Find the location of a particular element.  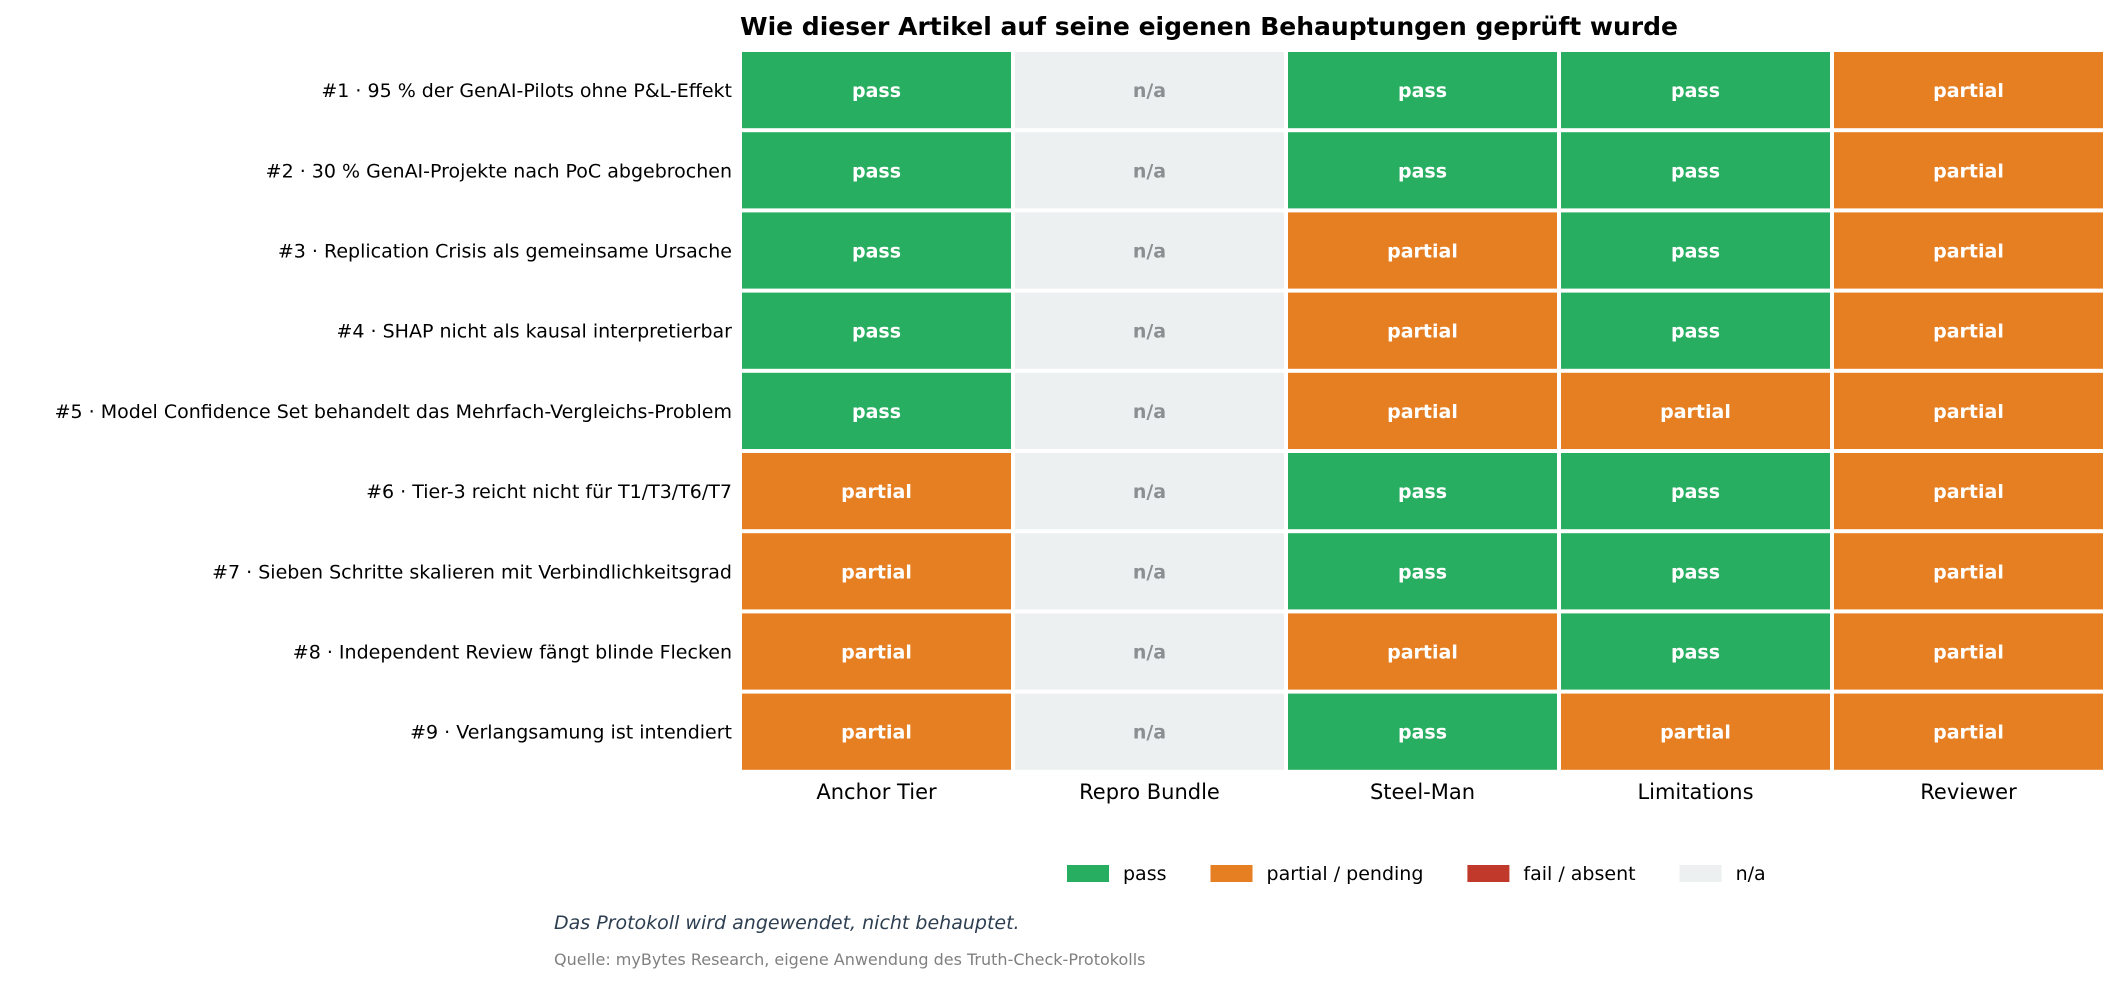

column-label-steel-man: Steel-Man is located at coordinates (1422, 792).